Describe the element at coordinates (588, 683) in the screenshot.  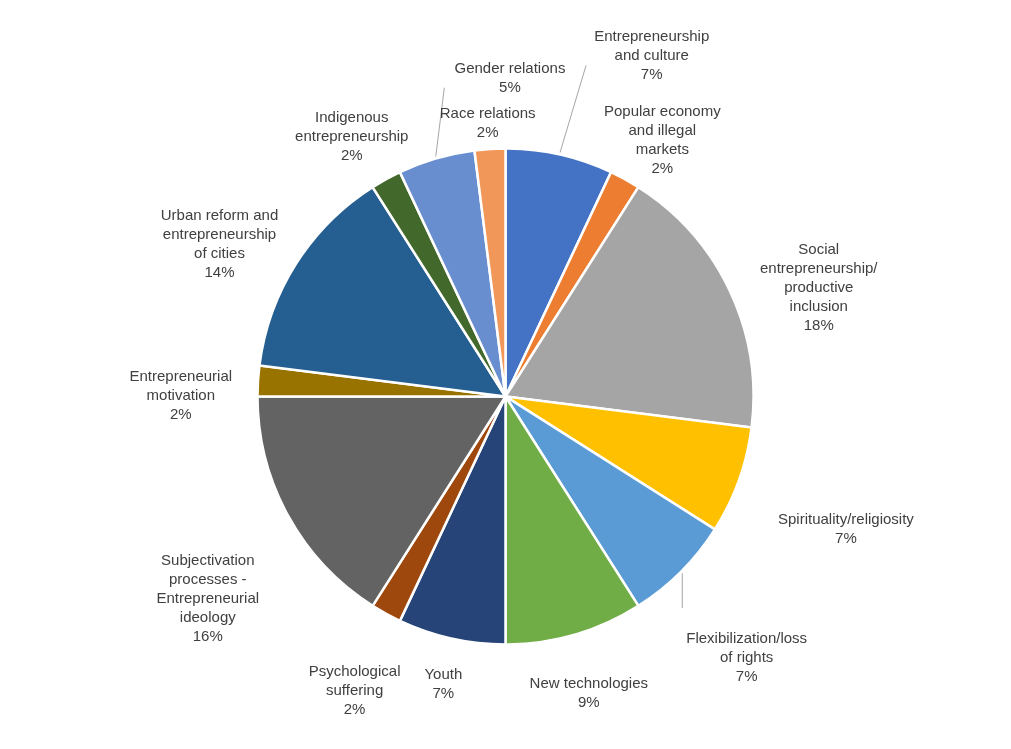
I see `slice-label: New technologies` at that location.